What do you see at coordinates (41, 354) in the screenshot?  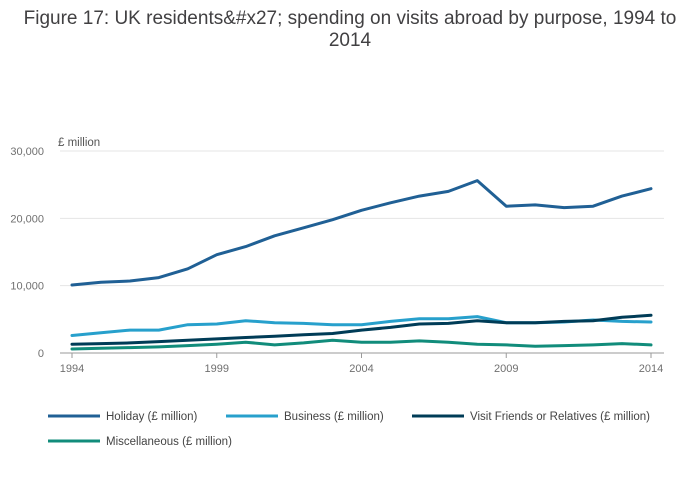 I see `y-tick-label: 0` at bounding box center [41, 354].